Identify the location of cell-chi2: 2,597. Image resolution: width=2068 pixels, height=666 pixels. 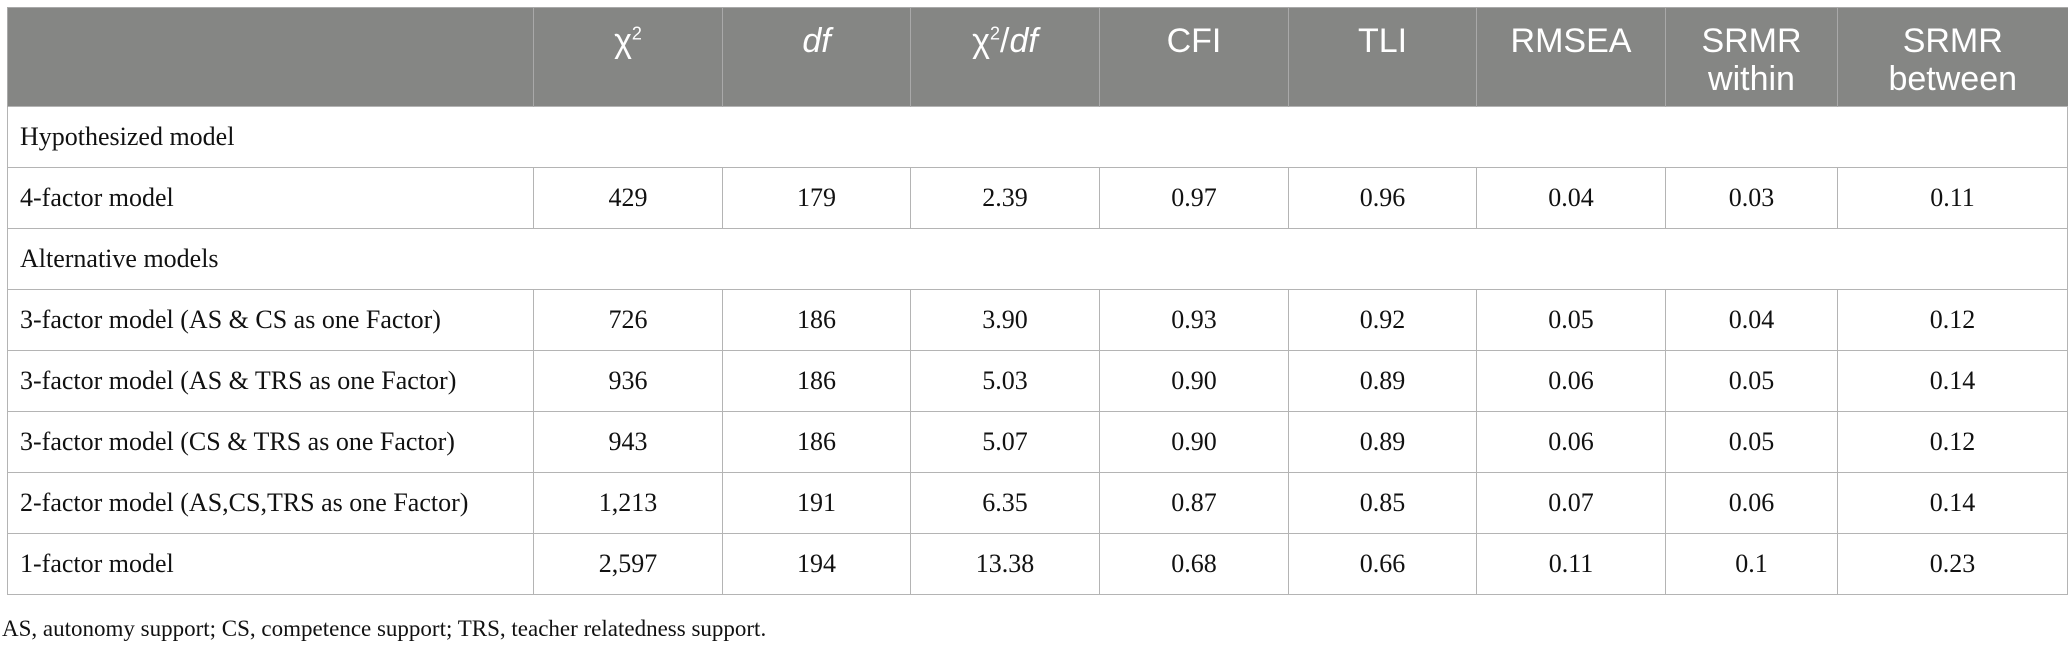
(628, 564).